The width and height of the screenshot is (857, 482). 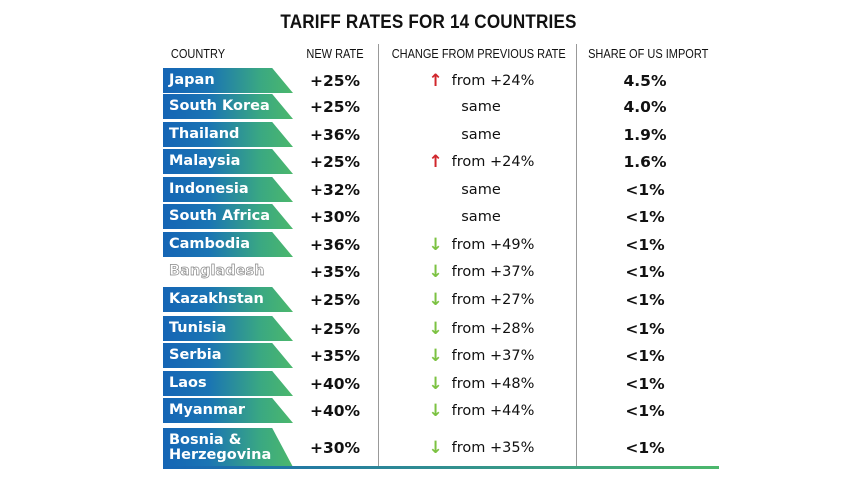 I want to click on new-rate: +40%, so click(x=335, y=383).